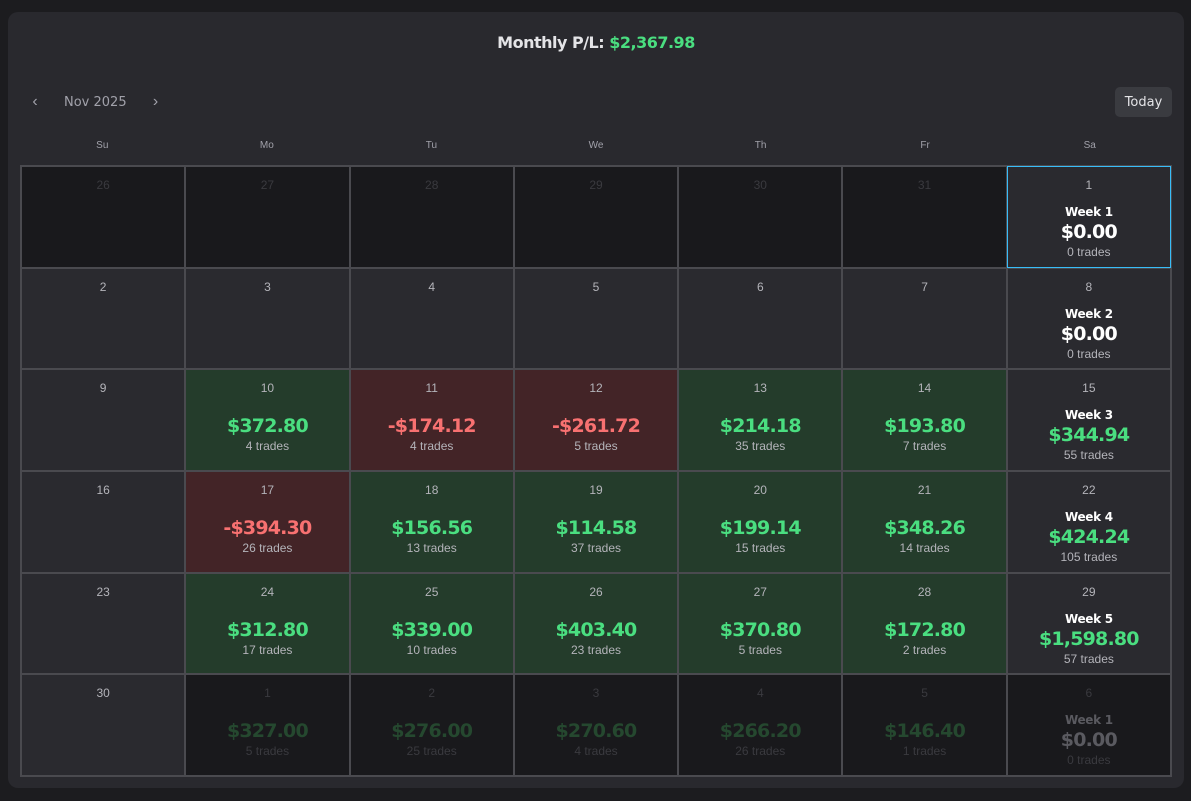 The width and height of the screenshot is (1191, 801). What do you see at coordinates (760, 725) in the screenshot?
I see `day-cell: 4 $266.20 26 trades` at bounding box center [760, 725].